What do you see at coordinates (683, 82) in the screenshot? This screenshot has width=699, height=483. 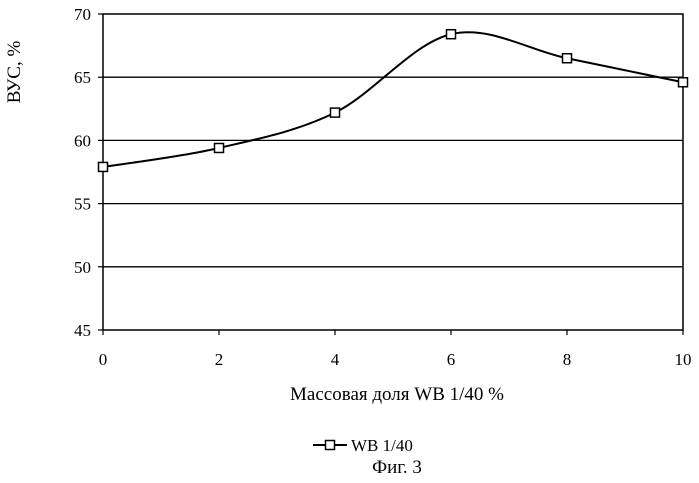 I see `data-point-marker-x10` at bounding box center [683, 82].